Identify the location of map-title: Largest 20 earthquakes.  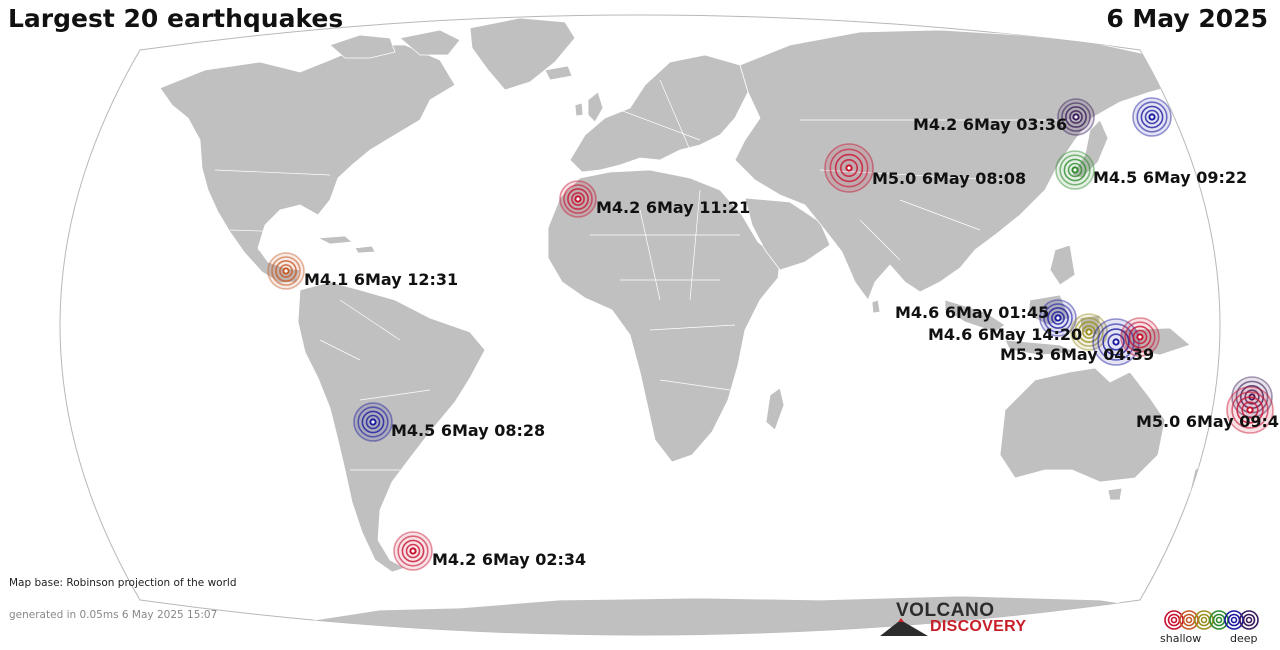
(176, 18).